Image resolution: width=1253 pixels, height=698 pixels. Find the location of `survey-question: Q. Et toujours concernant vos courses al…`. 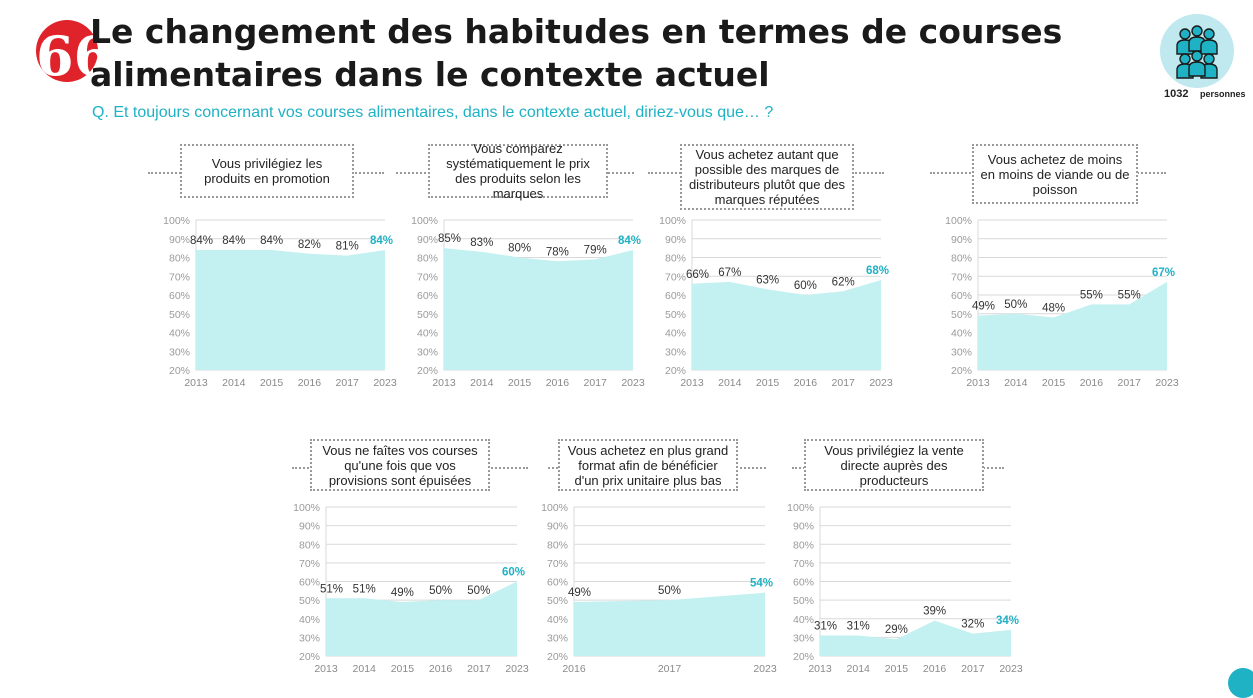

survey-question: Q. Et toujours concernant vos courses al… is located at coordinates (433, 112).